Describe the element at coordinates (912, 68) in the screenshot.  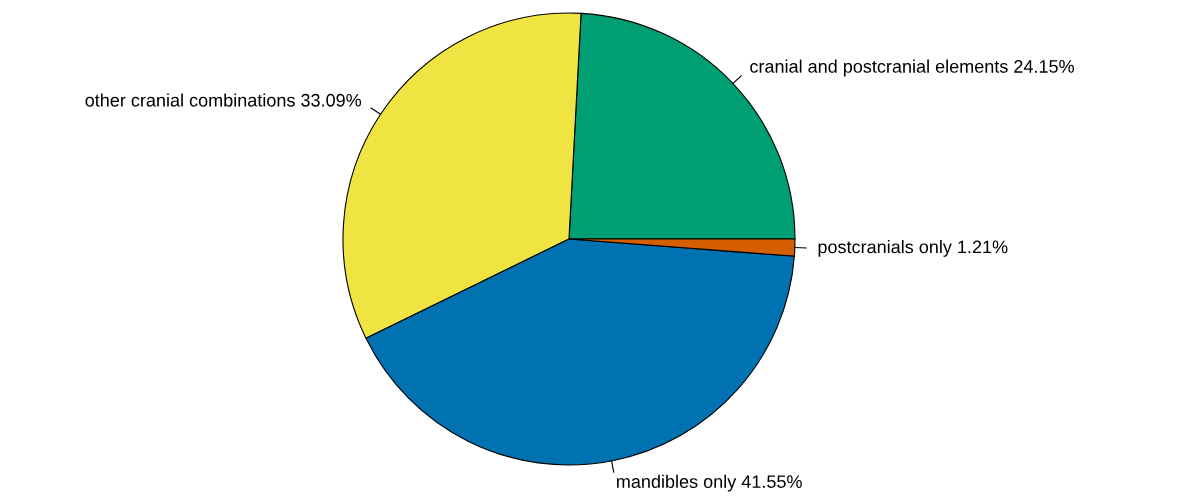
I see `slice-label: cranial and postcranial elements 24.15%` at that location.